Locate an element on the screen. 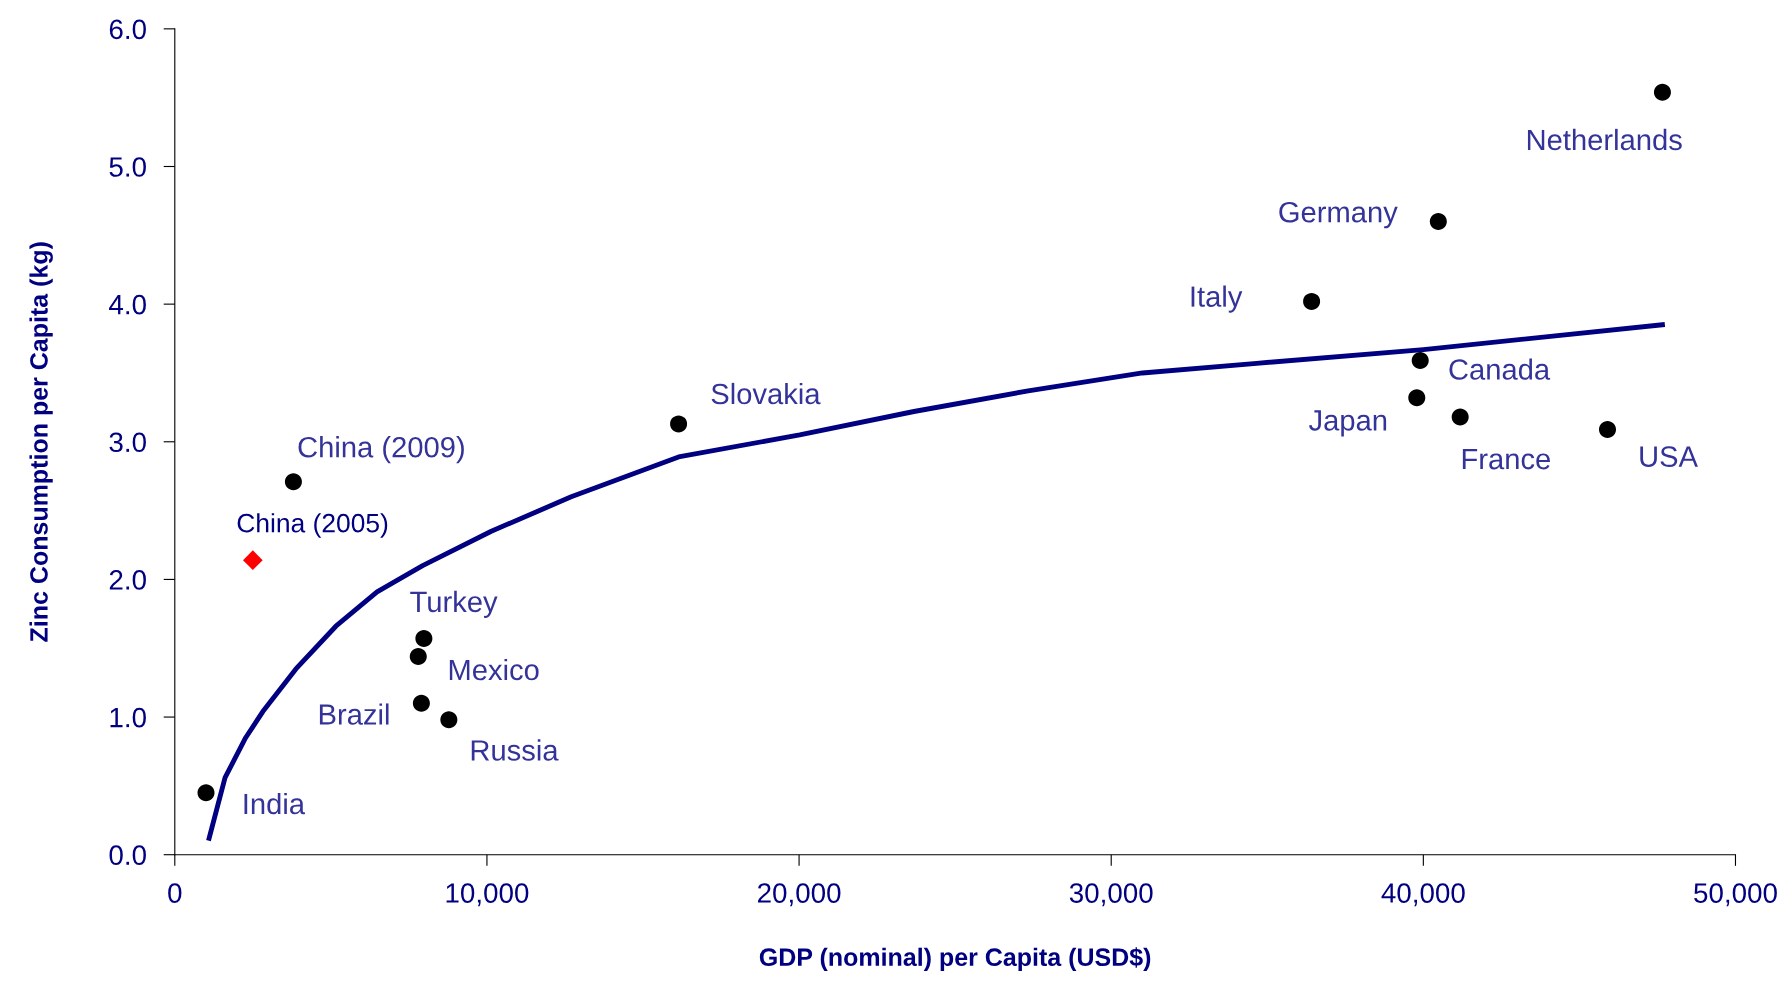  annotation: Mexico is located at coordinates (494, 669).